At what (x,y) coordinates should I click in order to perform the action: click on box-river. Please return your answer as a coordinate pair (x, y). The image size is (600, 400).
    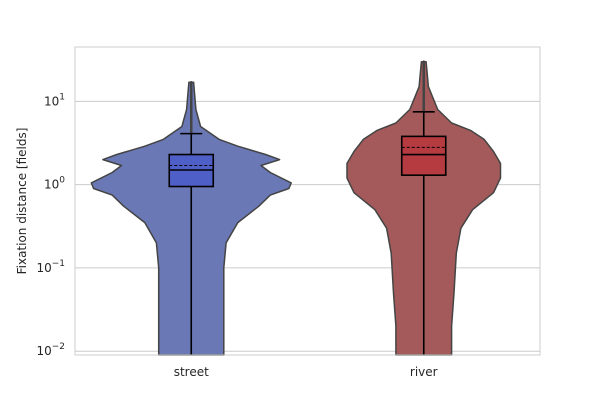
    Looking at the image, I should click on (423, 155).